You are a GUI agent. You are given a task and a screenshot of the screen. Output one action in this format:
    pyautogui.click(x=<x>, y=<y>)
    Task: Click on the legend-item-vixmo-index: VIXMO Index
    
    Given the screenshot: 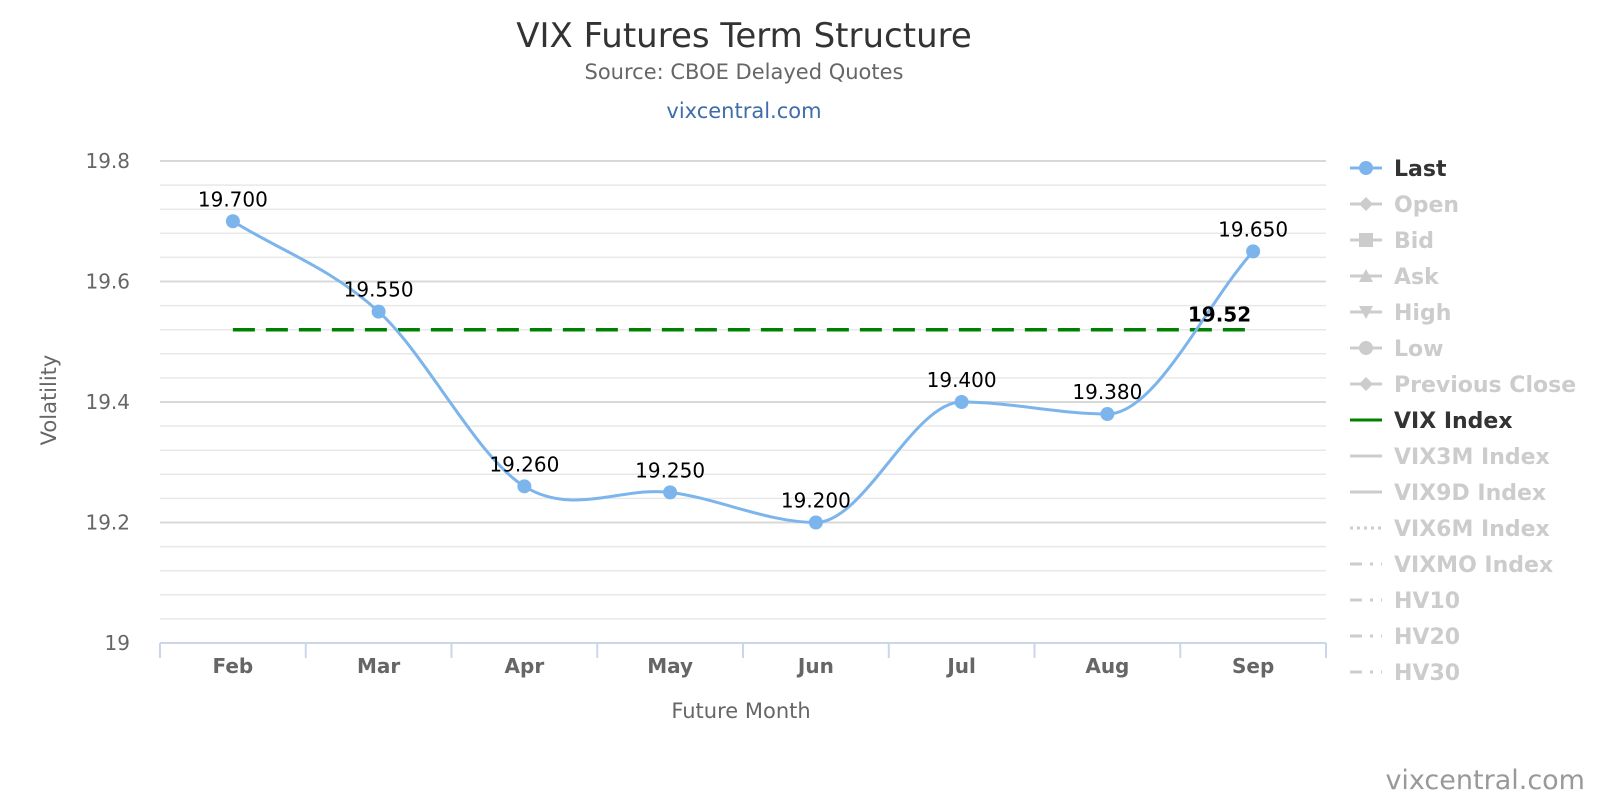 What is the action you would take?
    pyautogui.click(x=1451, y=565)
    